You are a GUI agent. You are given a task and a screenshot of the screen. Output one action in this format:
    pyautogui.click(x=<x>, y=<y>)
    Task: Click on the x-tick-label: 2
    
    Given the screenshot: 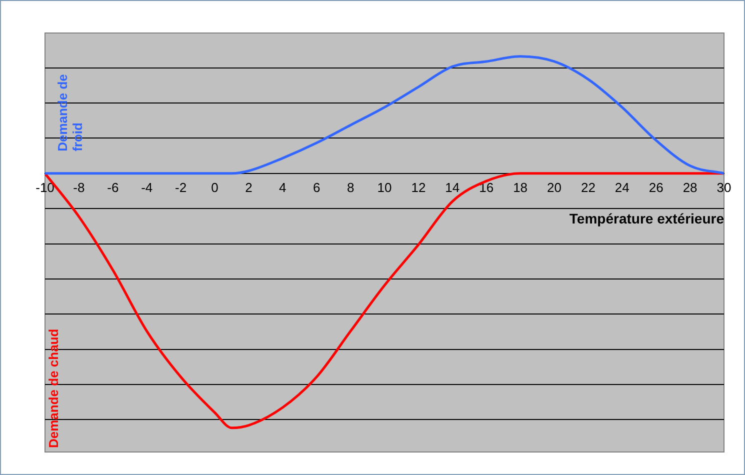 What is the action you would take?
    pyautogui.click(x=248, y=187)
    